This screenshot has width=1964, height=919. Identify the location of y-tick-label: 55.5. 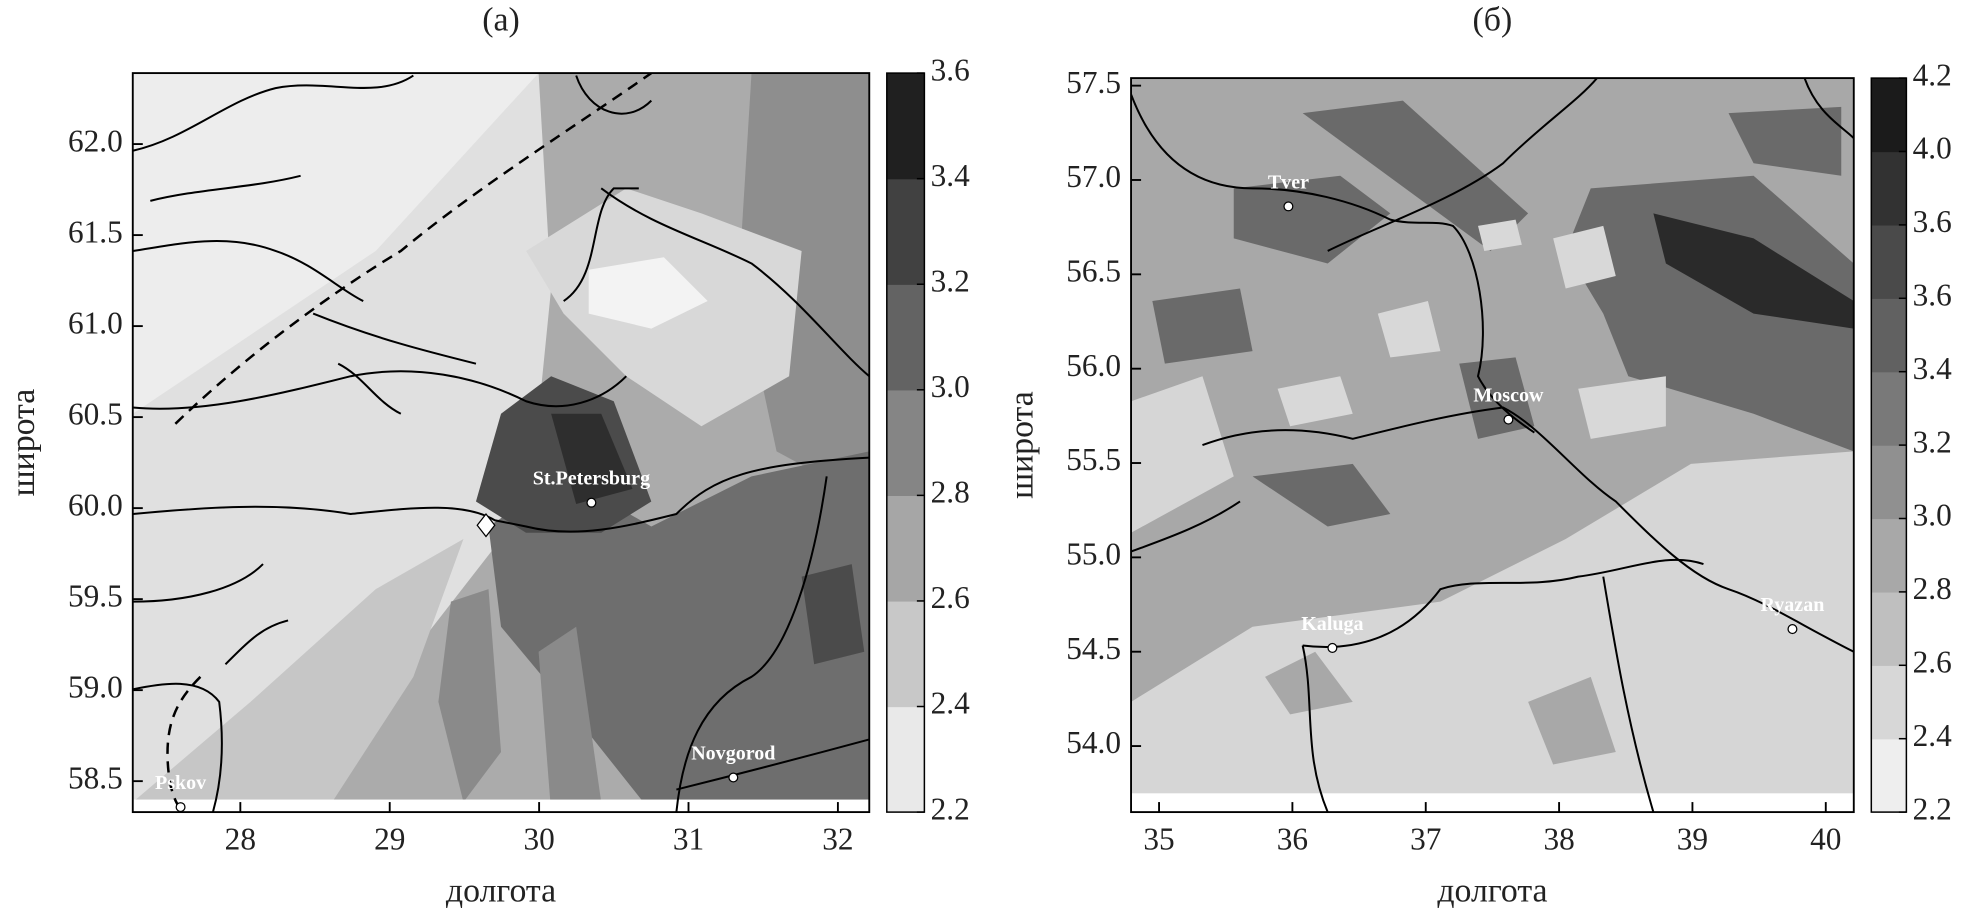
(1093, 459).